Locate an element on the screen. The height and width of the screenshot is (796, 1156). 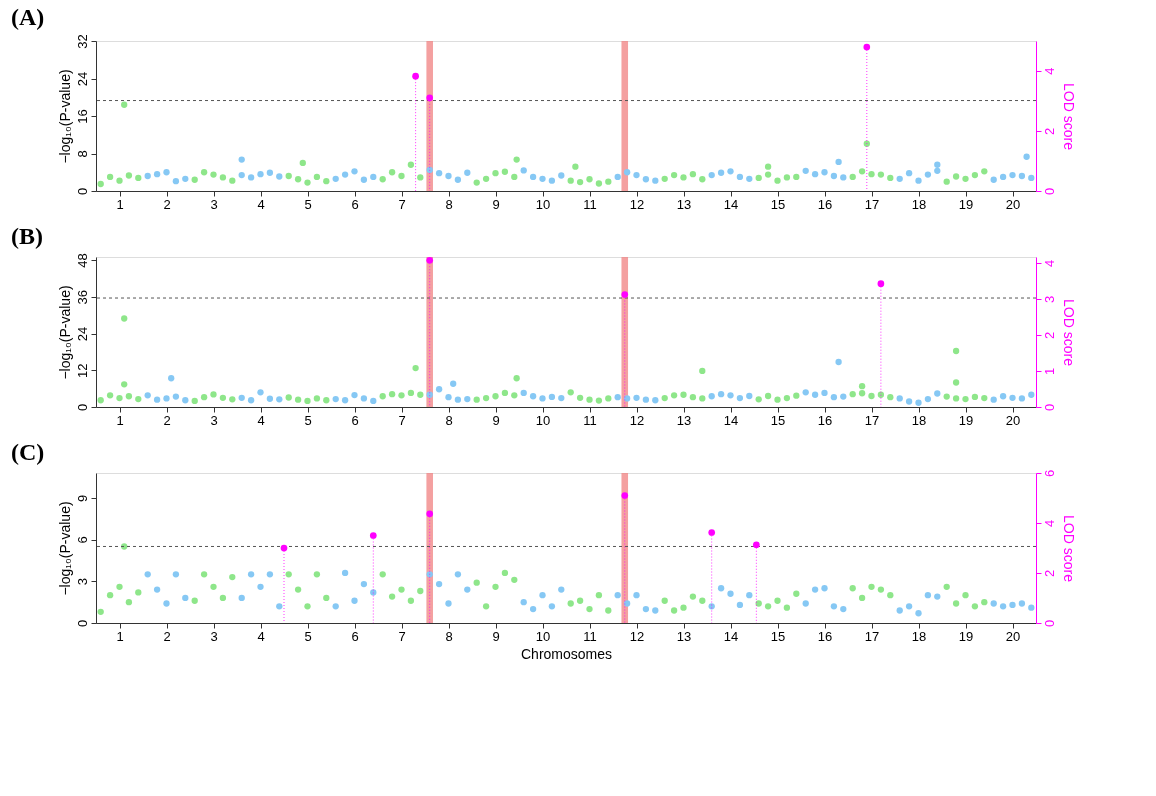
y2-tick-label: 2 is located at coordinates (1049, 131).